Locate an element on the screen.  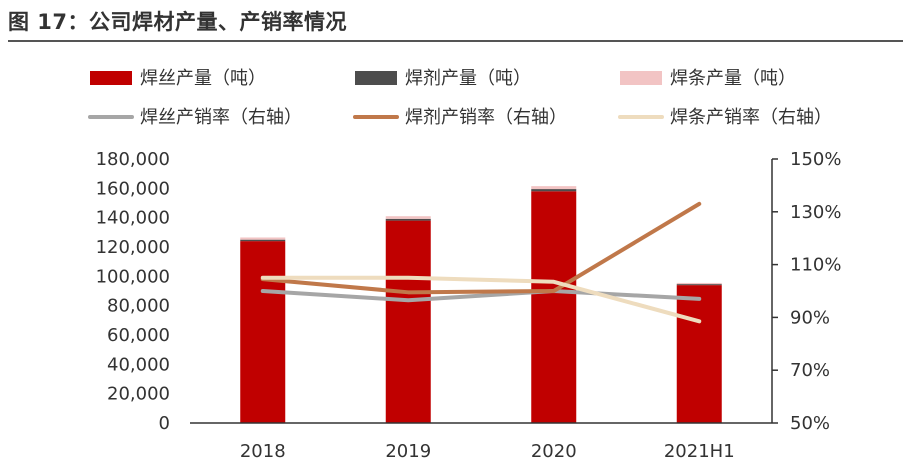
left-axis-tick-label: 140,000 is located at coordinates (133, 218).